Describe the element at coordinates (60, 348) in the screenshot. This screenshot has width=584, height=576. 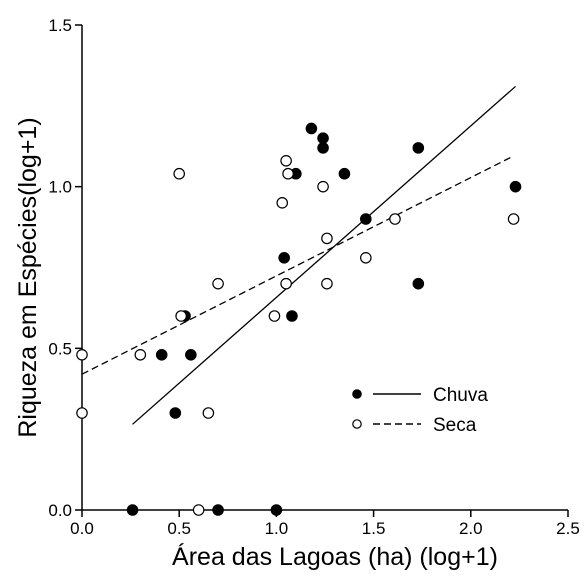
I see `y-tick-label: 0.5` at that location.